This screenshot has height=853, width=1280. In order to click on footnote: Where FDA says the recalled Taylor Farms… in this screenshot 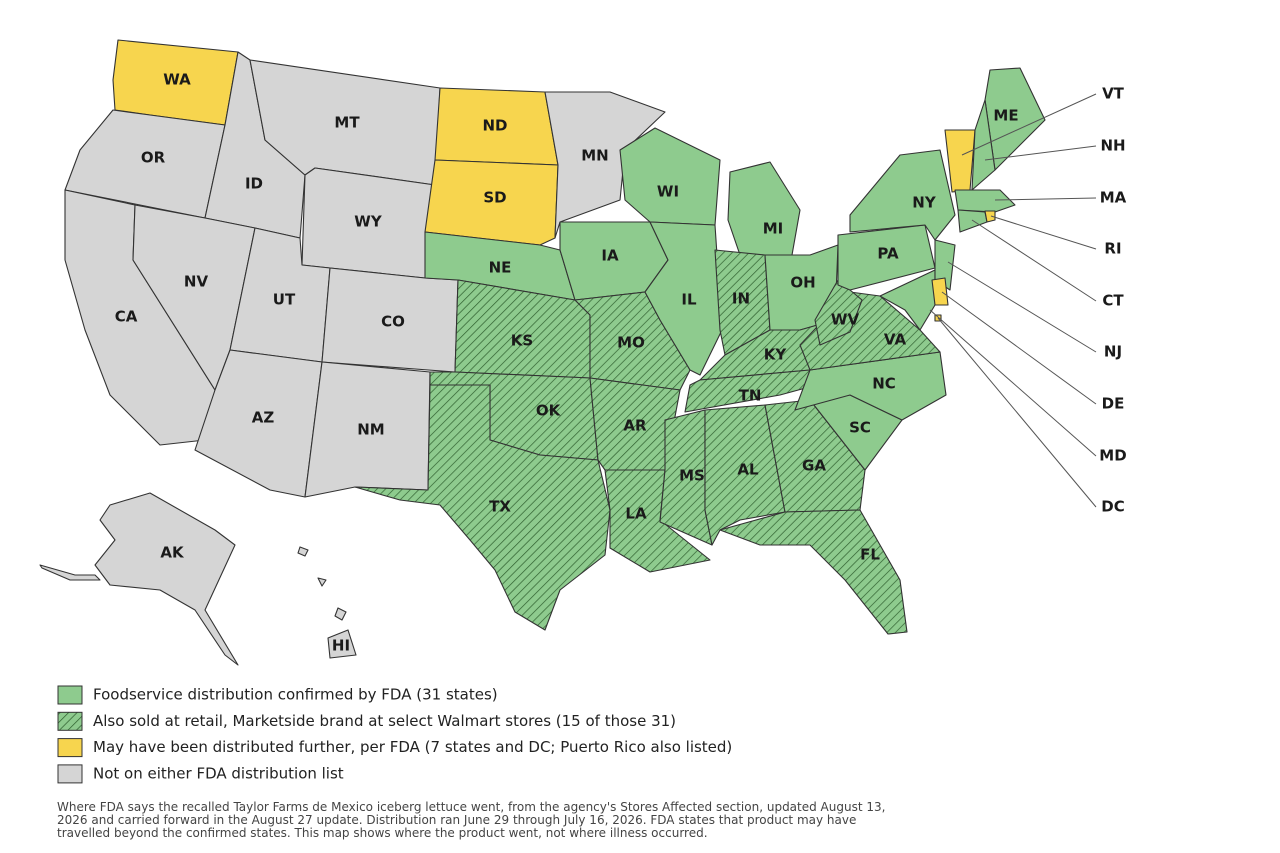, I will do `click(471, 820)`.